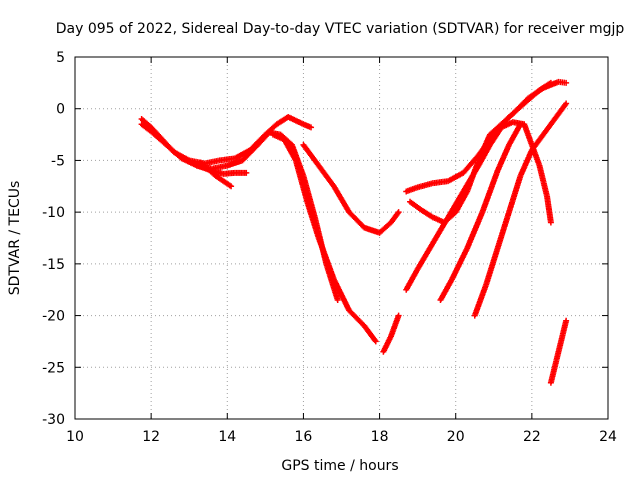 This screenshot has height=480, width=640. Describe the element at coordinates (380, 437) in the screenshot. I see `x-tick-label: 18` at that location.